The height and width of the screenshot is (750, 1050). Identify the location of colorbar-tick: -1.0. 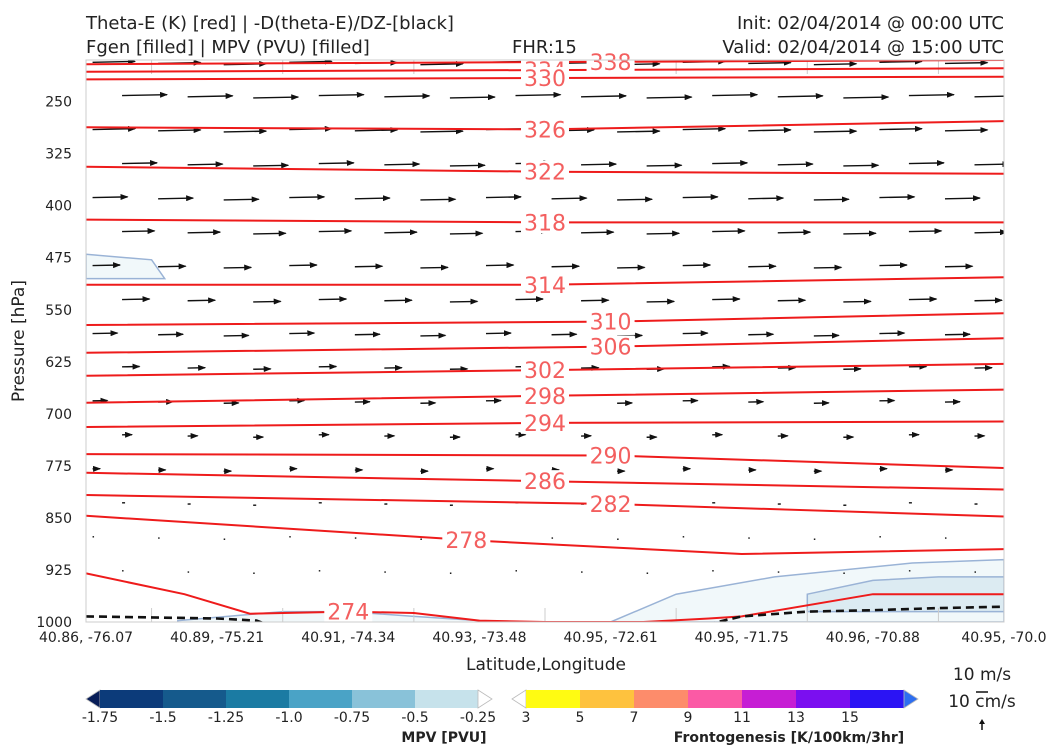
(288, 718).